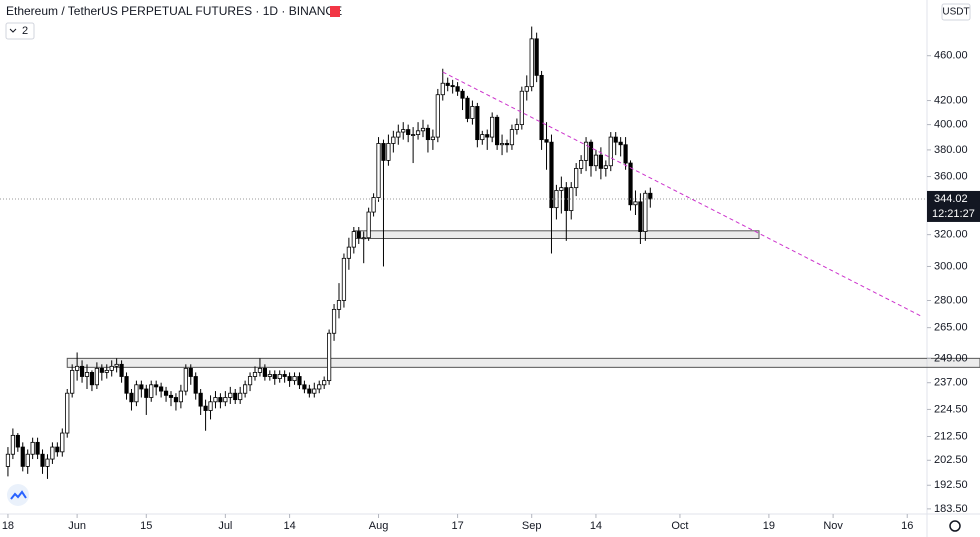  I want to click on x-tick-label: 17, so click(457, 526).